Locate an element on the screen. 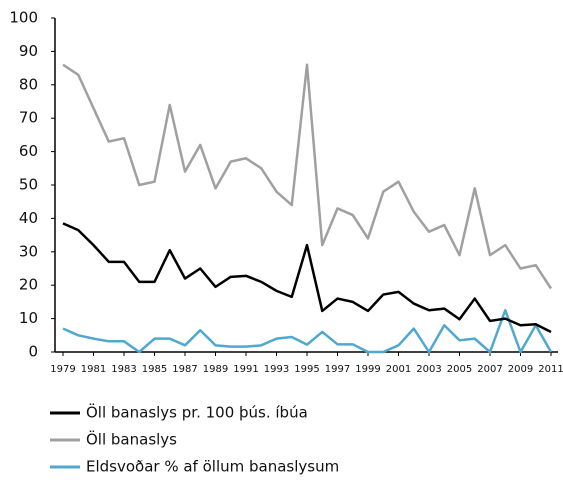  x-tick-label: 1999 is located at coordinates (367, 369).